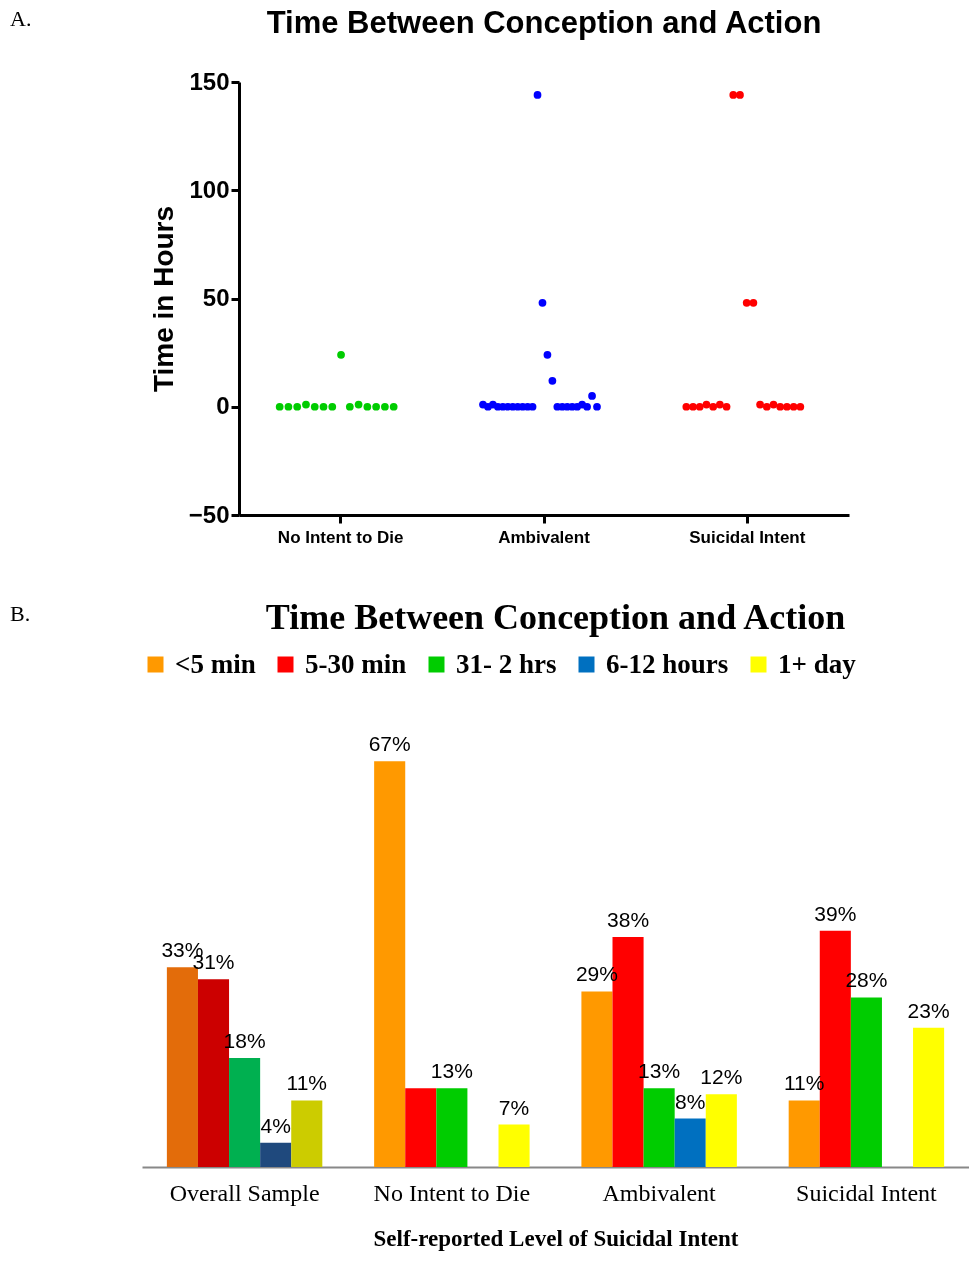 Image resolution: width=969 pixels, height=1275 pixels. I want to click on y-tick-label: 50, so click(216, 297).